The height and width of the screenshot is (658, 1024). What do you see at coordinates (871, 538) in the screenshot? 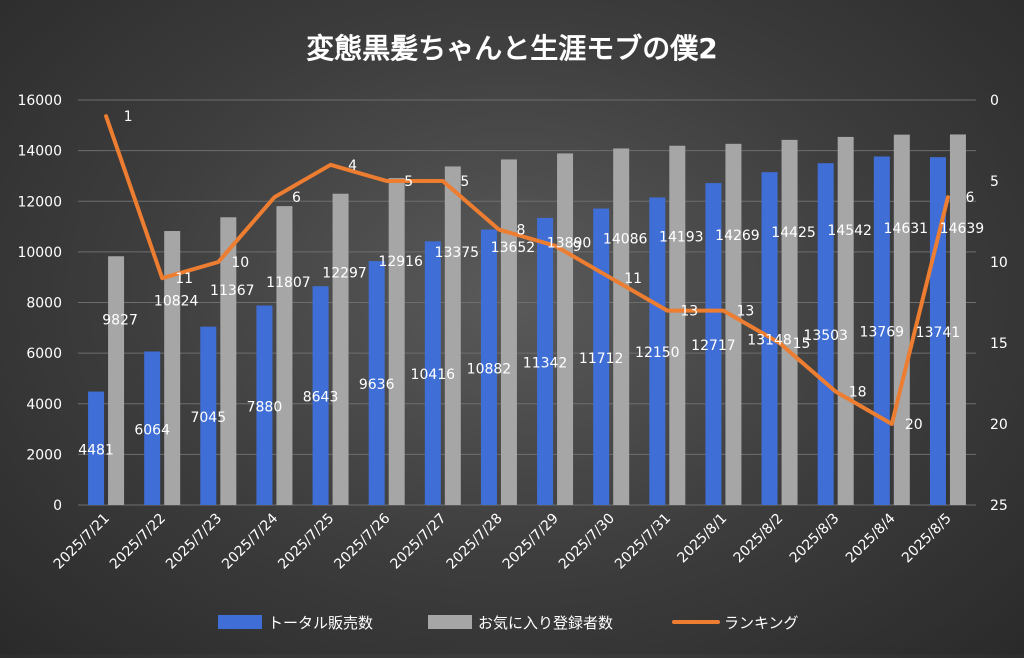
I see `x-tick-label: 2025/8/4` at bounding box center [871, 538].